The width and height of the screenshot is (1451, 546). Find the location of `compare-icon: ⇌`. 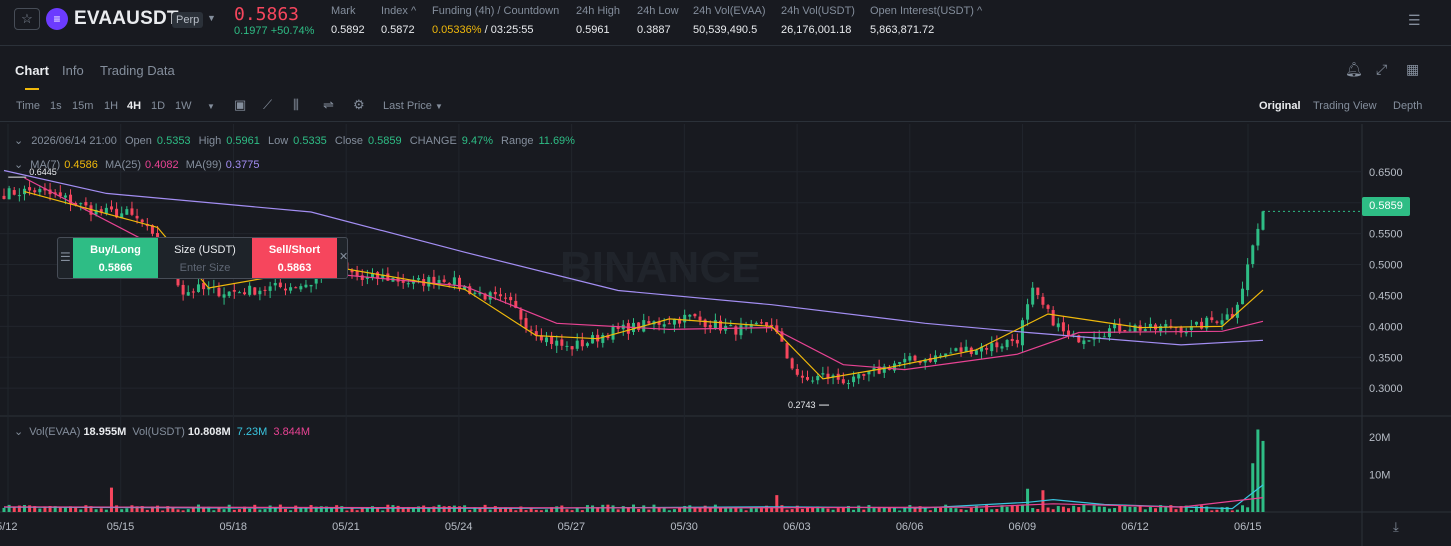

compare-icon: ⇌ is located at coordinates (328, 104).